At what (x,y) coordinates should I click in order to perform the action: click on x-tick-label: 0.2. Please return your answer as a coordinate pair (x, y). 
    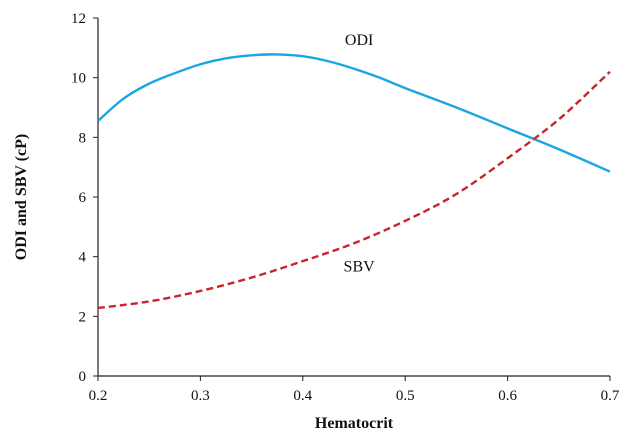
    Looking at the image, I should click on (98, 396).